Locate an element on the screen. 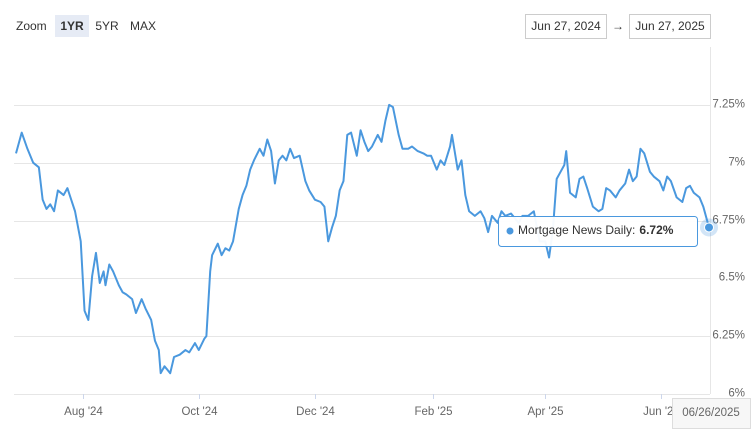 The height and width of the screenshot is (434, 754). tooltip-text: Mortgage News Daily: 6.72% is located at coordinates (596, 230).